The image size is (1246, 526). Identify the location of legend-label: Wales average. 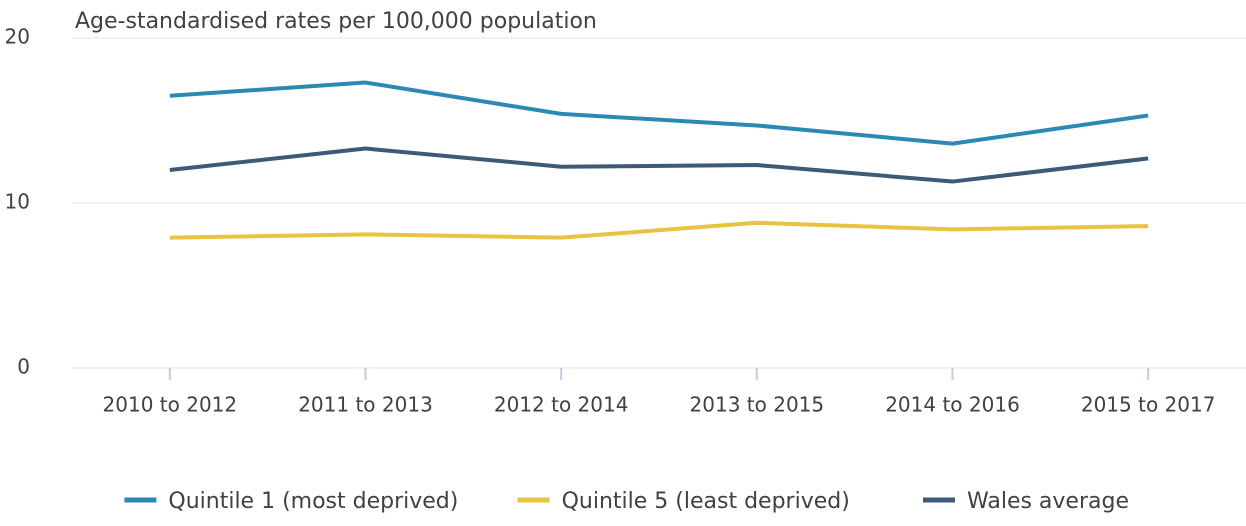
(1048, 501).